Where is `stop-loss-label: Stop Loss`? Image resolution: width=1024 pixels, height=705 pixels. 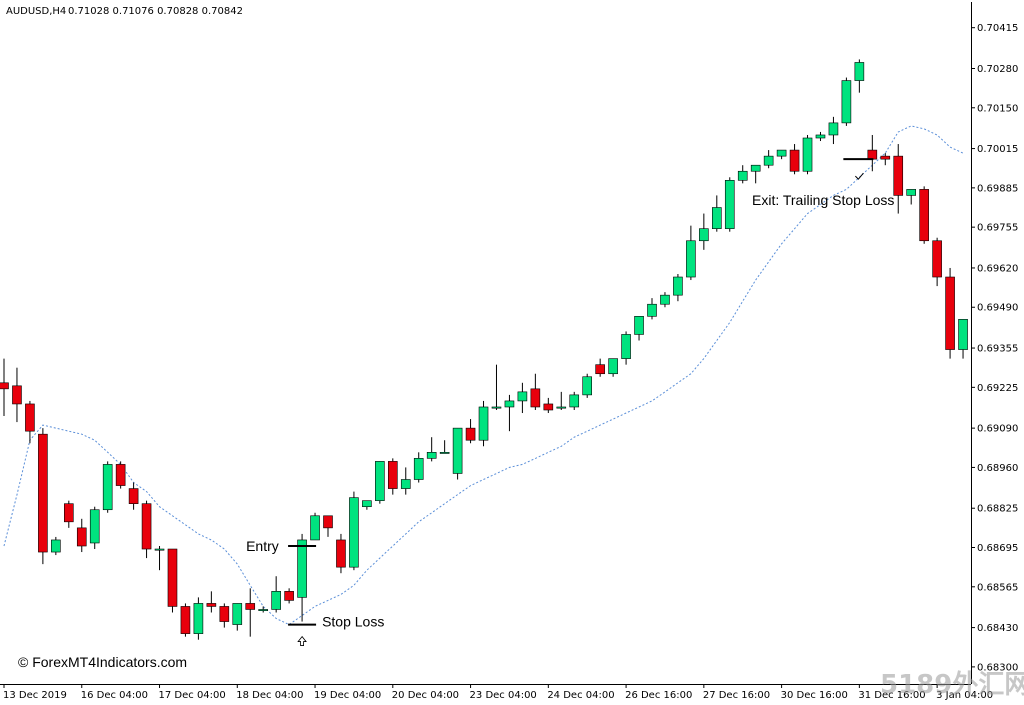
stop-loss-label: Stop Loss is located at coordinates (353, 622).